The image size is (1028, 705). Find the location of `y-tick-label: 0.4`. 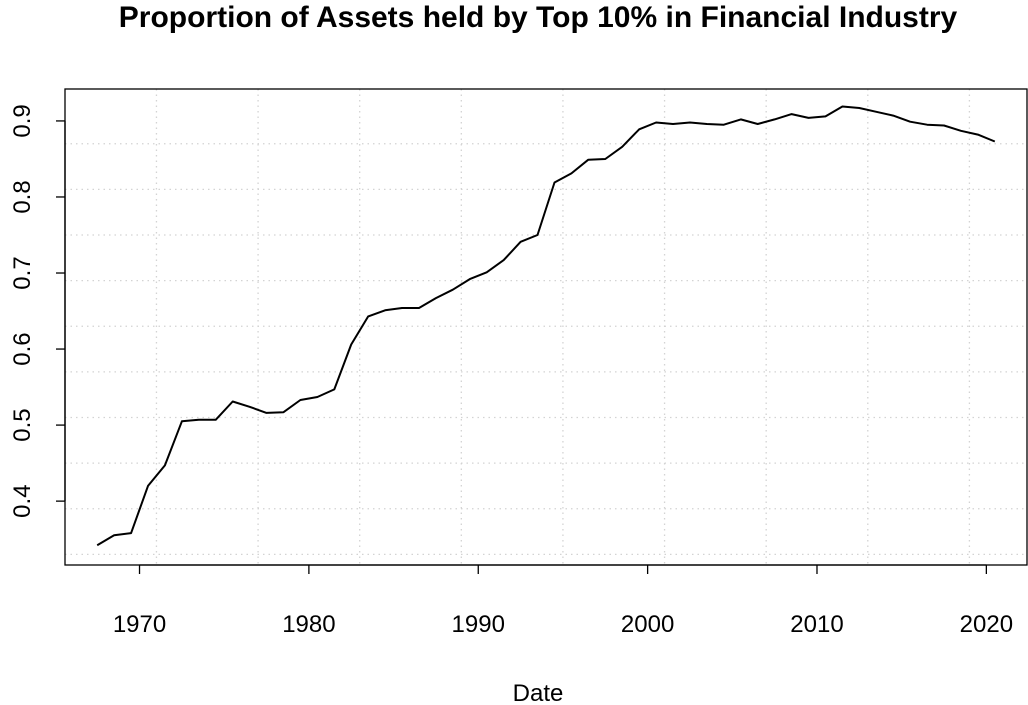

y-tick-label: 0.4 is located at coordinates (22, 500).